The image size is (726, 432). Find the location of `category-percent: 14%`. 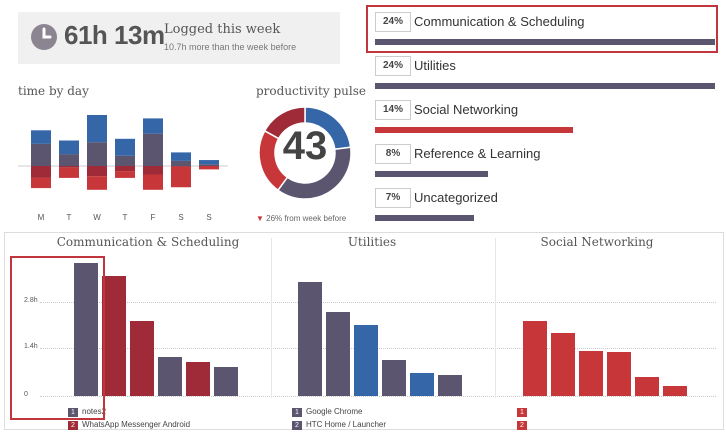

category-percent: 14% is located at coordinates (393, 110).